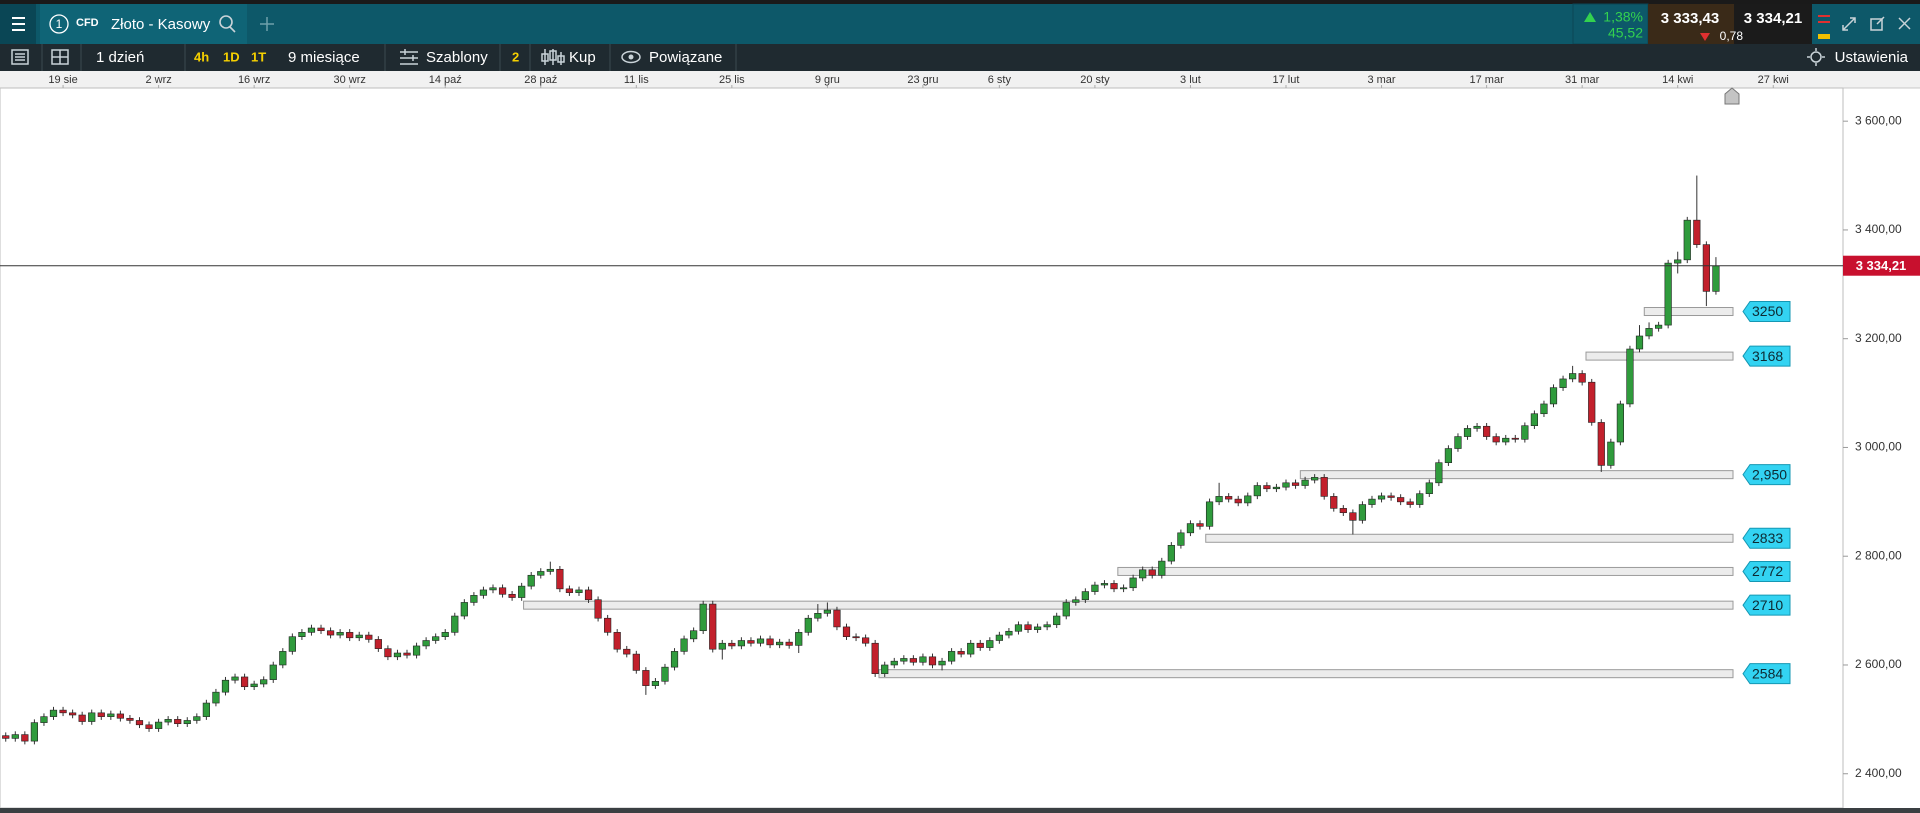  What do you see at coordinates (227, 24) in the screenshot?
I see `search-icon` at bounding box center [227, 24].